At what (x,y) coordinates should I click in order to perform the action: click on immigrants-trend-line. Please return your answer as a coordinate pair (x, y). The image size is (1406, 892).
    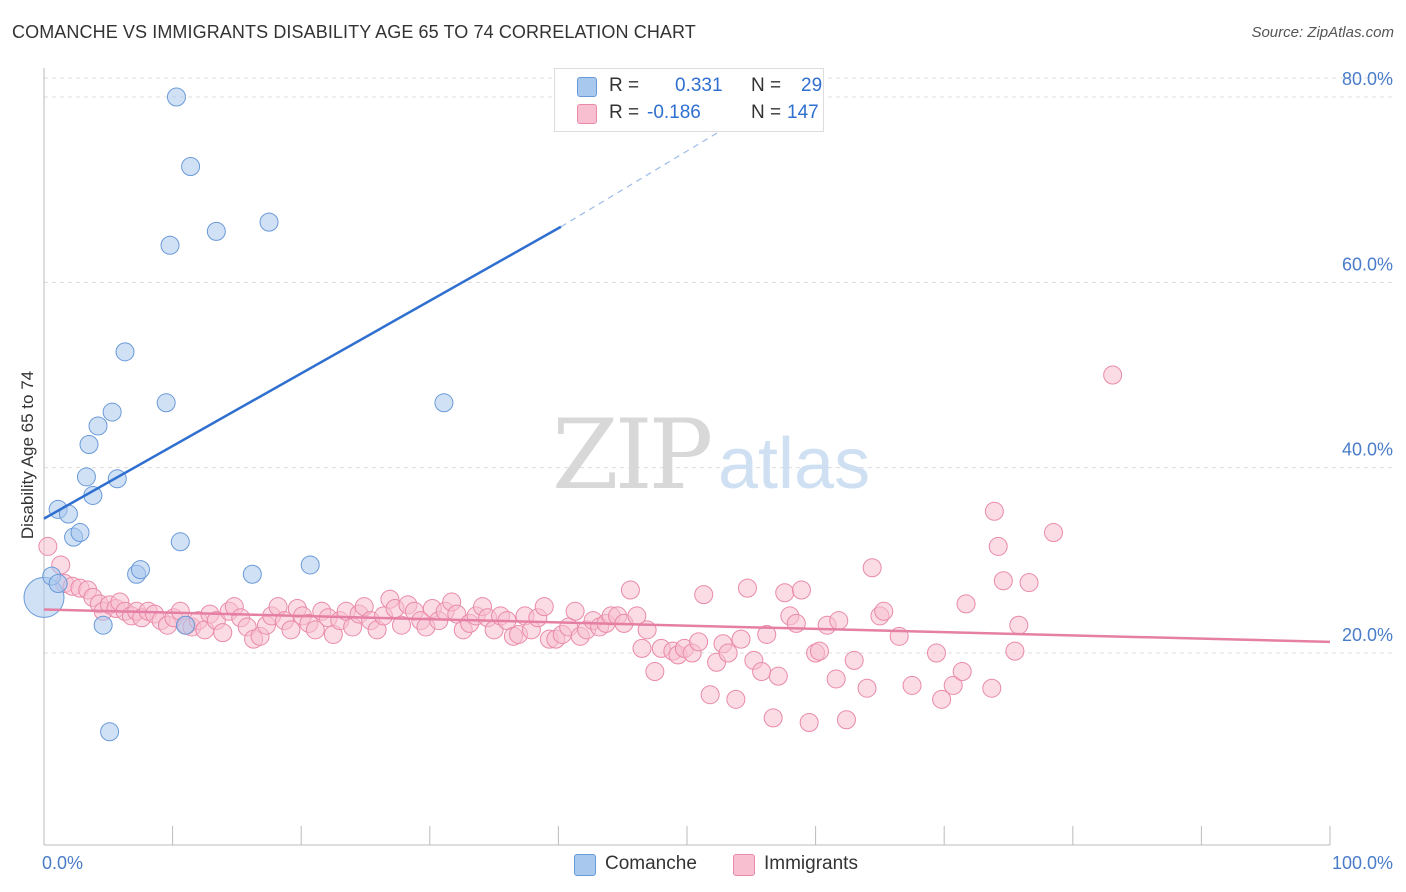
    Looking at the image, I should click on (687, 626).